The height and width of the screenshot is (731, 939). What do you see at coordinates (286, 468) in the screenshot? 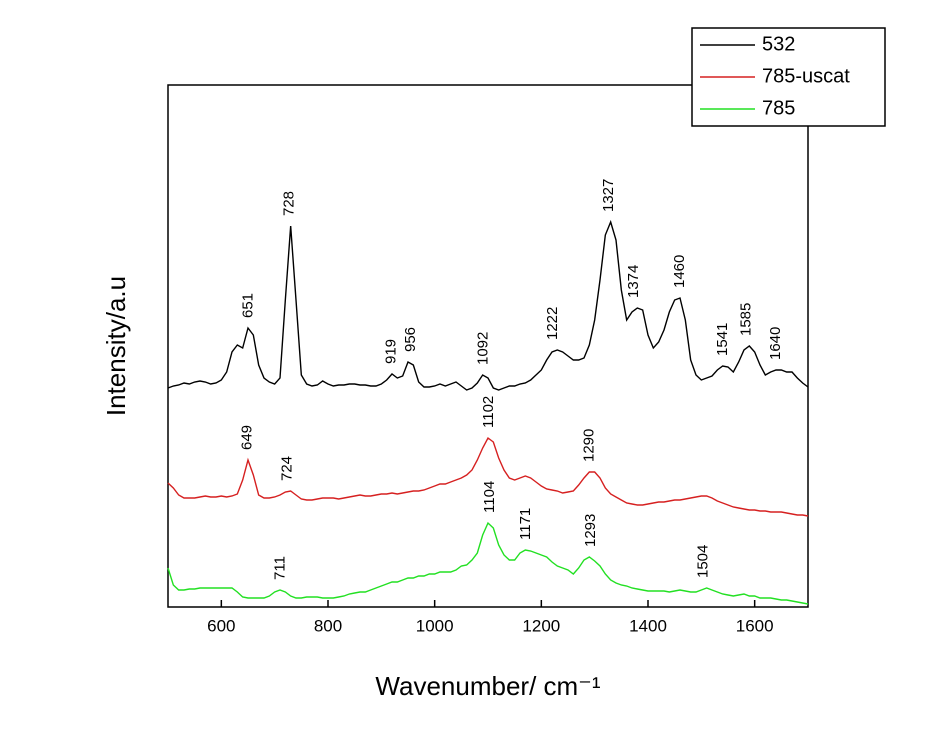
I see `peak-label: 724` at bounding box center [286, 468].